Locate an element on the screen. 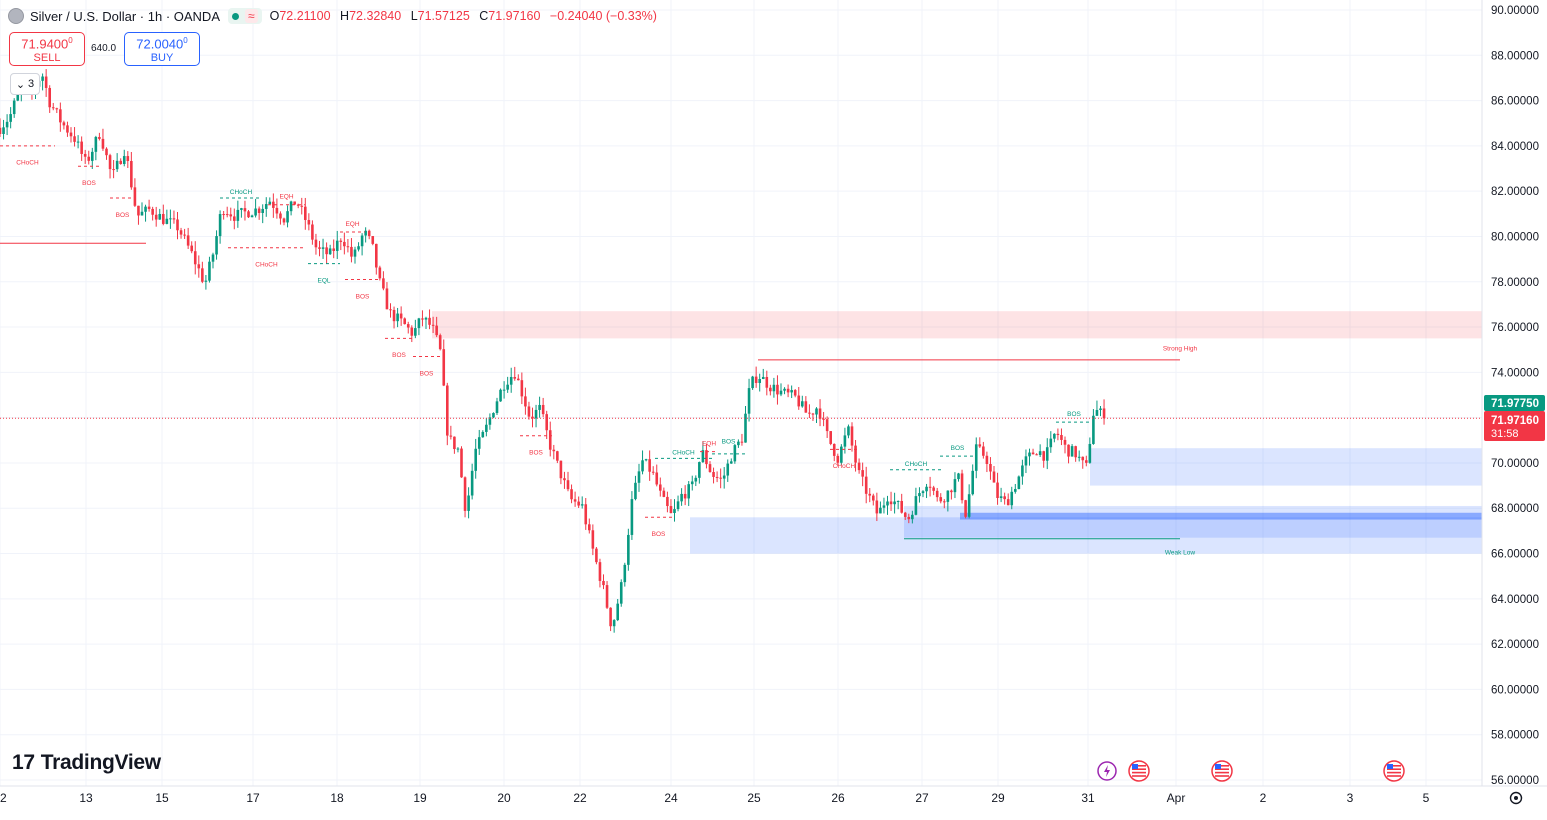  buy-button: 72.00400 BUY is located at coordinates (162, 49).